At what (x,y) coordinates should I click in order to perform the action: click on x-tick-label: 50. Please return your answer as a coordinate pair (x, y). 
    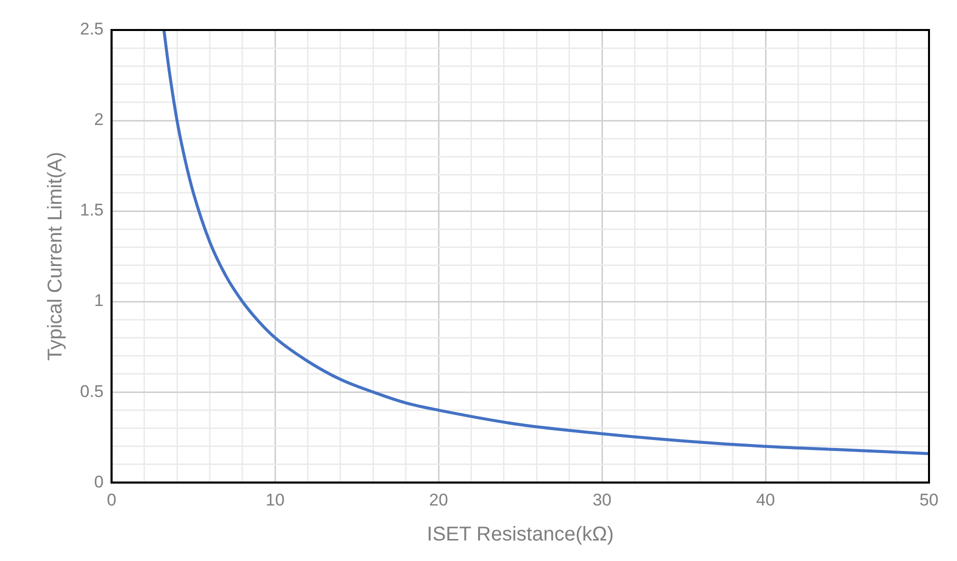
    Looking at the image, I should click on (929, 500).